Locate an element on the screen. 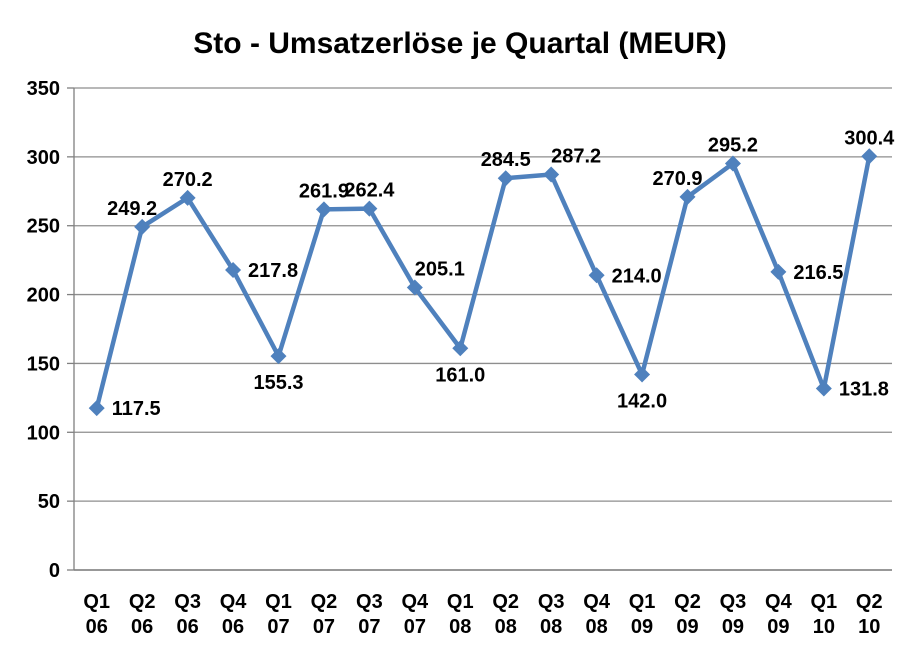 Image resolution: width=919 pixels, height=666 pixels. data-label: 161.0 is located at coordinates (460, 375).